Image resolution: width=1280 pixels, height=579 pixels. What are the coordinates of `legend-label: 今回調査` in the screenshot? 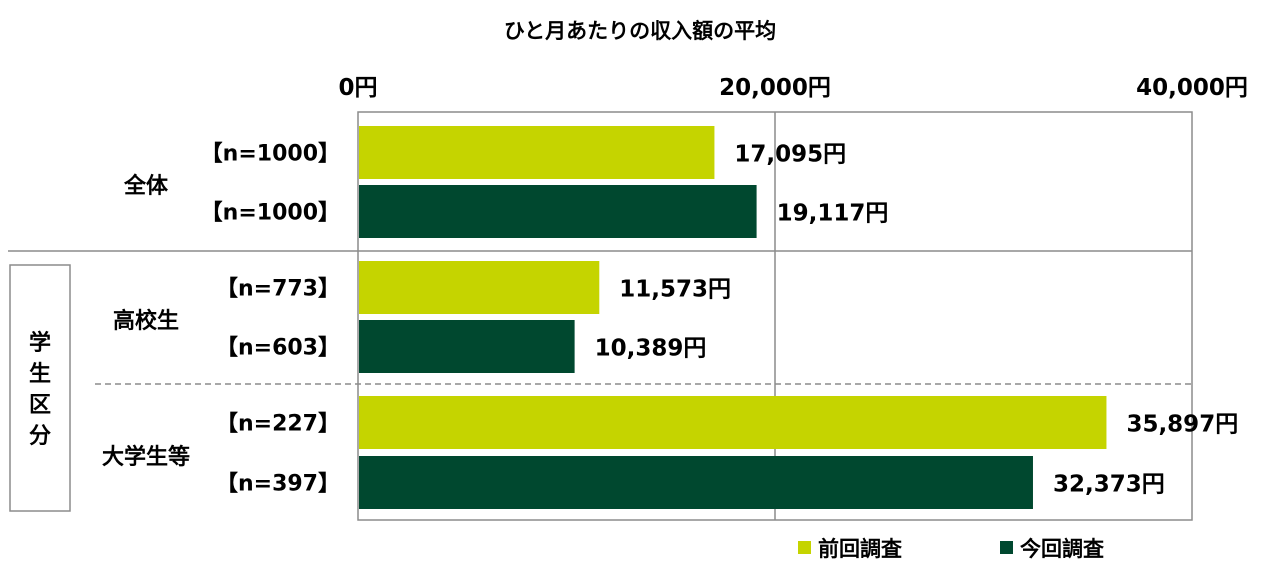 It's located at (1062, 549).